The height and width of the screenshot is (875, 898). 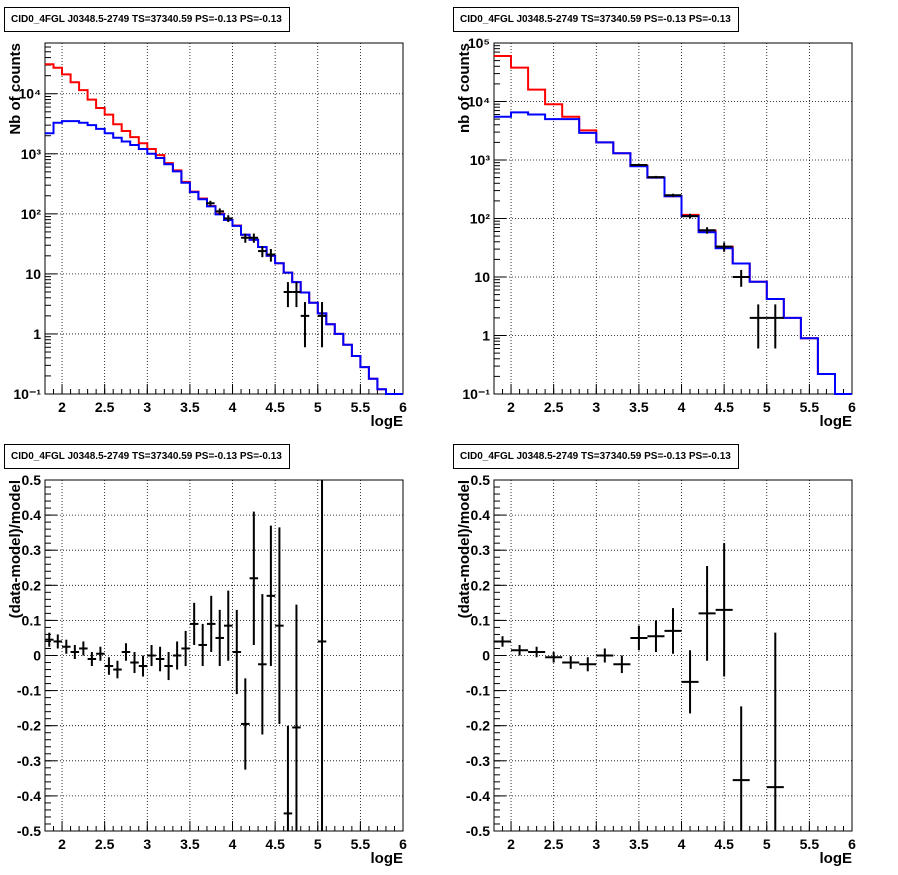 What do you see at coordinates (482, 277) in the screenshot?
I see `y-tick-label: 10` at bounding box center [482, 277].